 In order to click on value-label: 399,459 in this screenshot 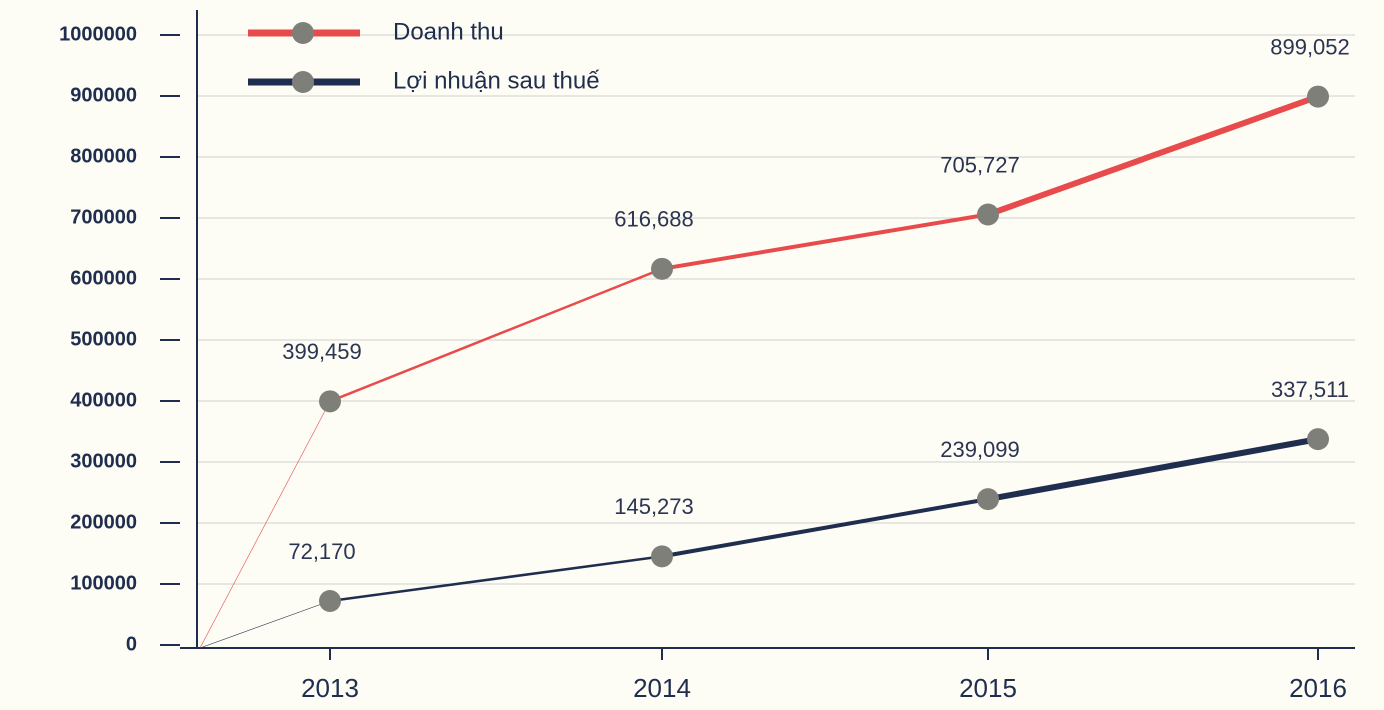, I will do `click(322, 351)`.